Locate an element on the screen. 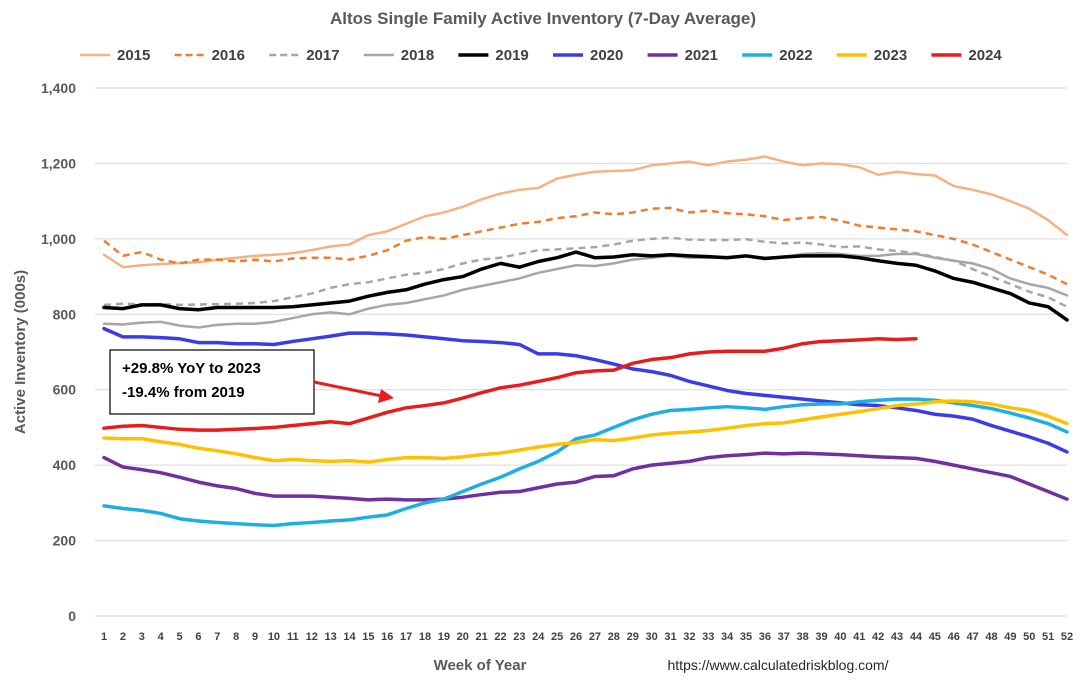 This screenshot has height=680, width=1087. x-tick-label: 16 is located at coordinates (387, 637).